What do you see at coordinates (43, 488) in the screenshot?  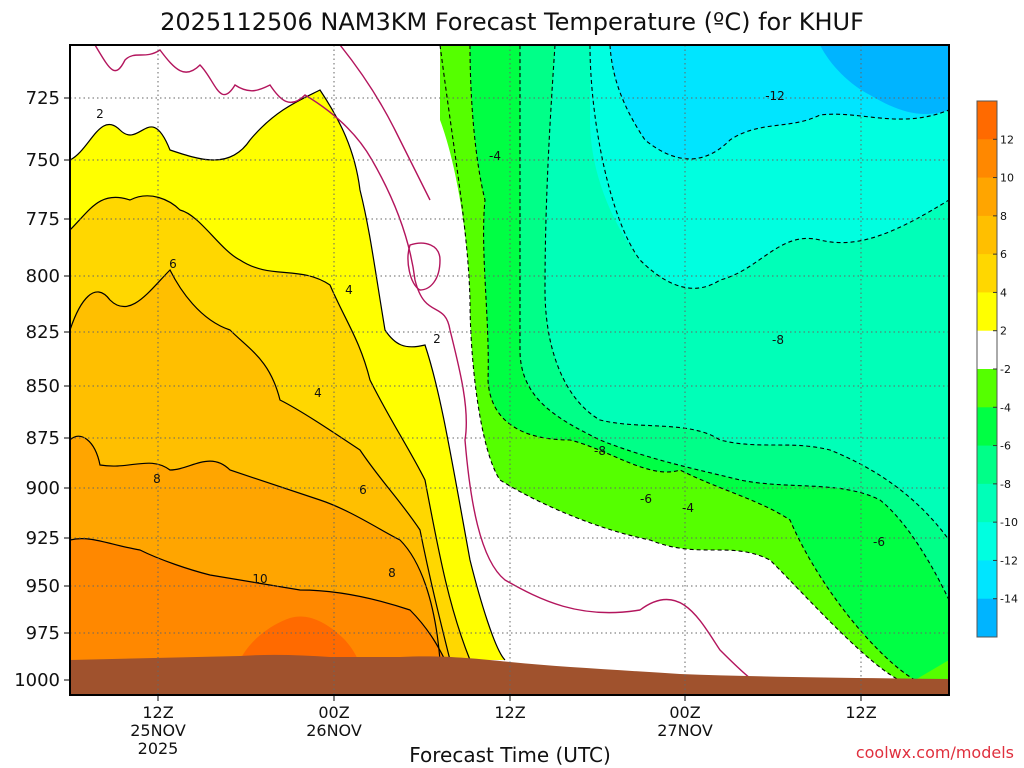 I see `y-tick-label: 900` at bounding box center [43, 488].